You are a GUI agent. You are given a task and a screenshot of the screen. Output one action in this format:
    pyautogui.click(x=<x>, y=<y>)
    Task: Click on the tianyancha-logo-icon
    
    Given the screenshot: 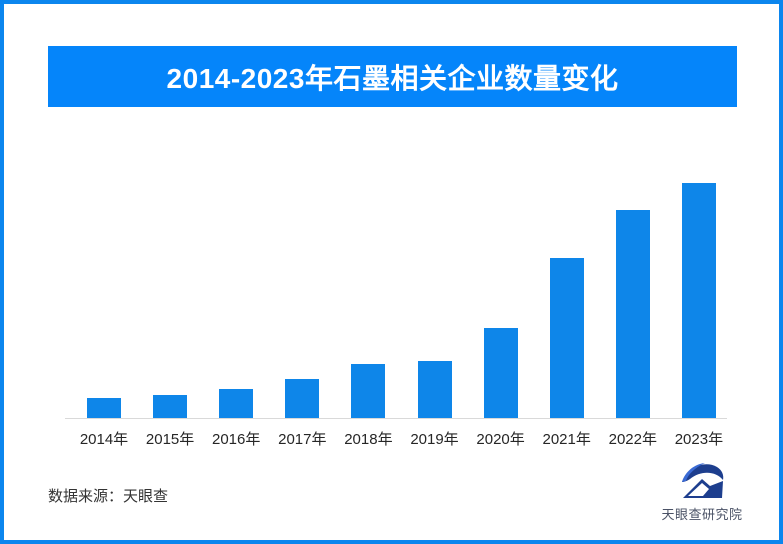 What is the action you would take?
    pyautogui.click(x=703, y=480)
    